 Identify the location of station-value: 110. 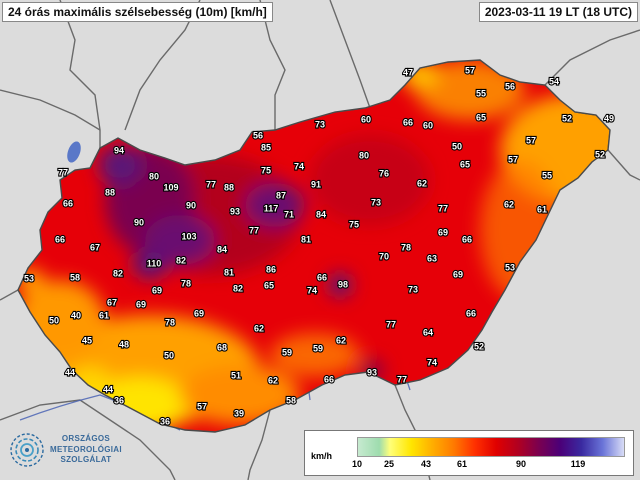
(154, 263).